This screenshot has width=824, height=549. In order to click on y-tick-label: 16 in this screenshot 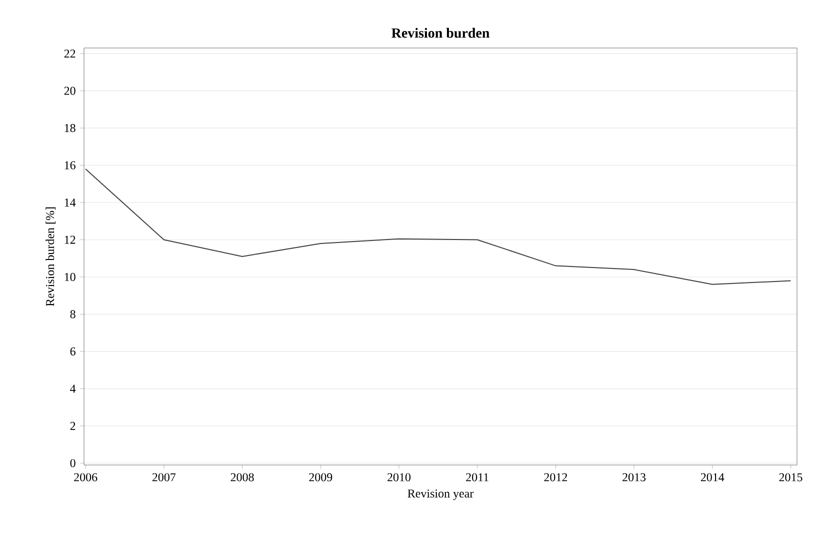, I will do `click(70, 165)`.